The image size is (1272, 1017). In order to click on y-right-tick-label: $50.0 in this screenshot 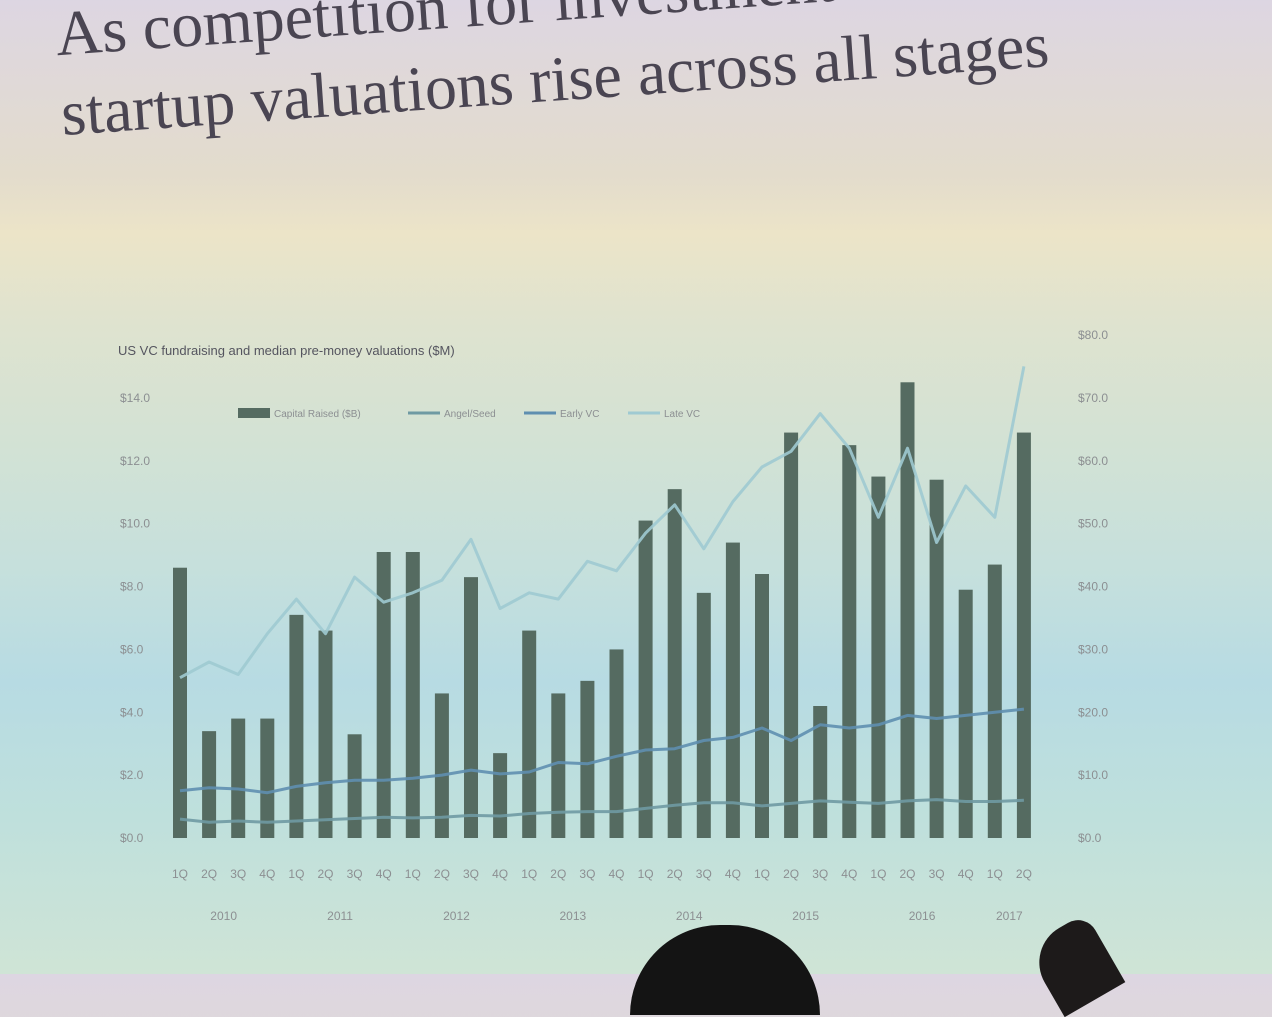, I will do `click(1093, 524)`.